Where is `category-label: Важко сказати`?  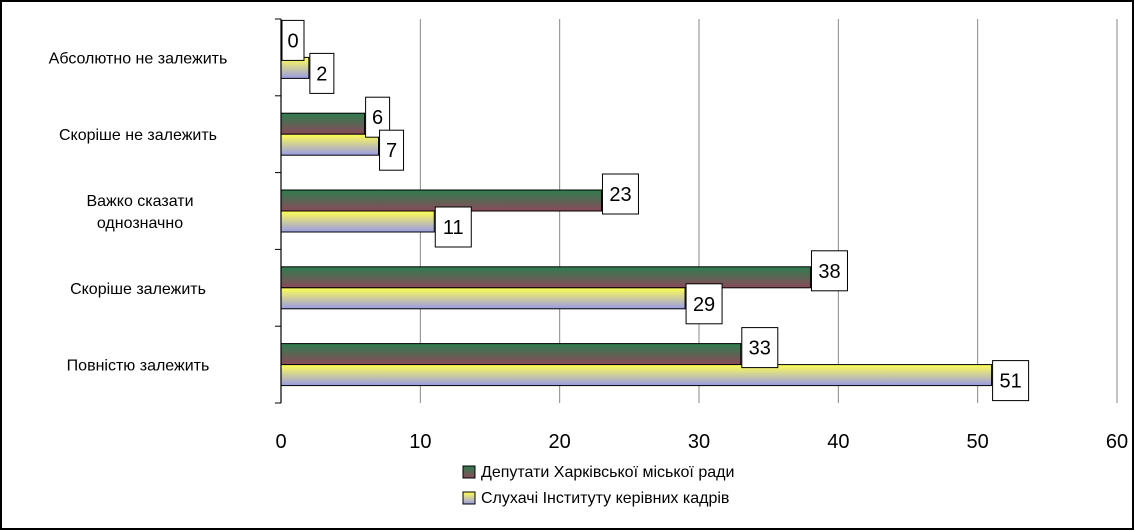 category-label: Важко сказати is located at coordinates (139, 201).